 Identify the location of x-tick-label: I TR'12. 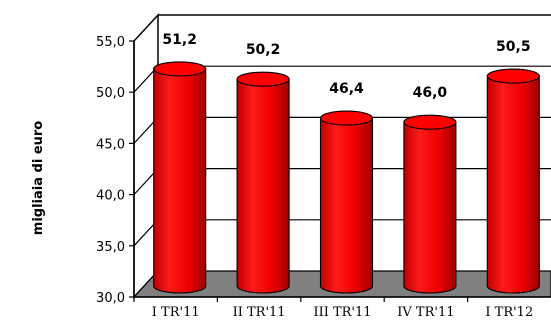
(509, 312).